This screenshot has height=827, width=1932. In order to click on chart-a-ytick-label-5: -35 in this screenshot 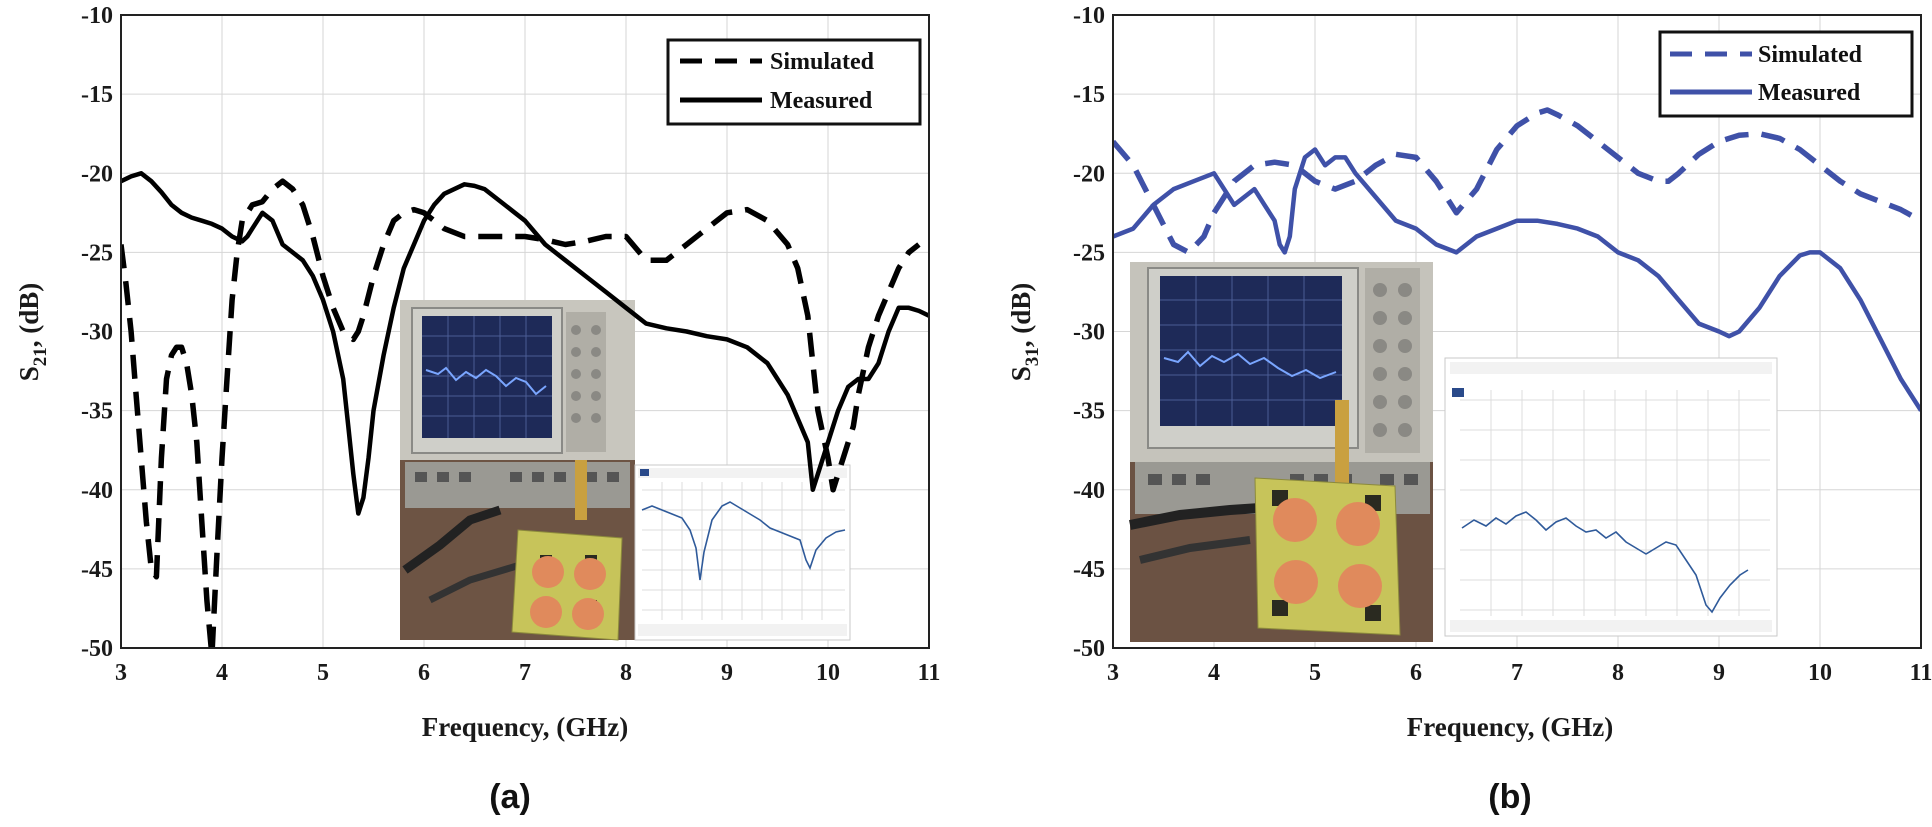, I will do `click(97, 412)`.